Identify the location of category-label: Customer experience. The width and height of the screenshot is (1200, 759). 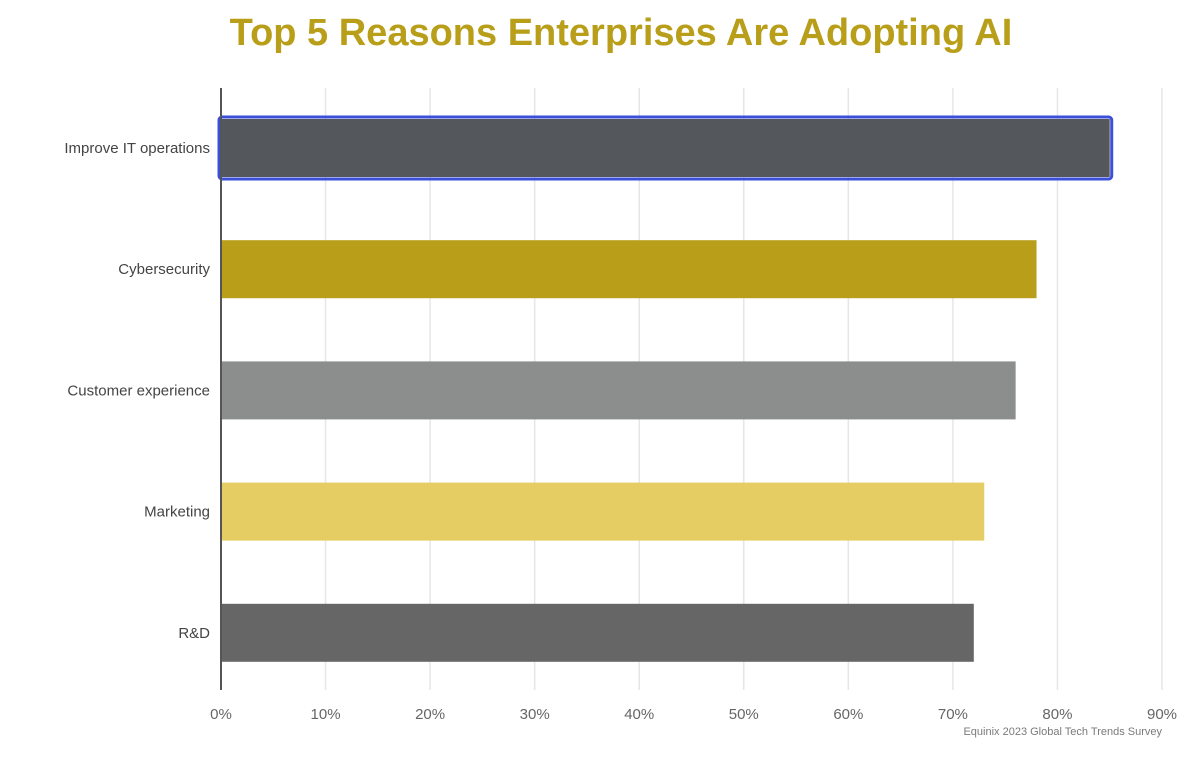
(138, 390).